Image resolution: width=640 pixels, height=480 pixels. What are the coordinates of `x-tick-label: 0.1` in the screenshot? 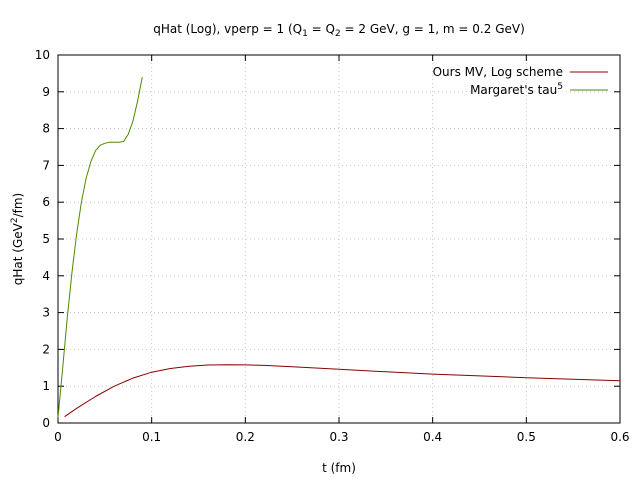 It's located at (151, 437).